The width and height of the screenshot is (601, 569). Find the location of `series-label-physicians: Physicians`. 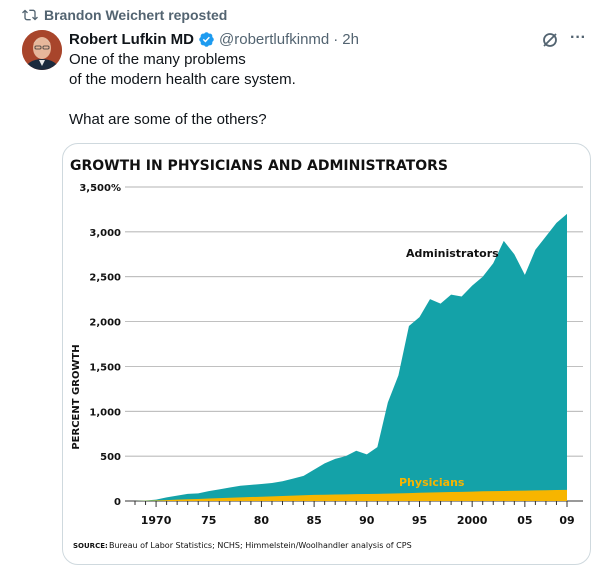

series-label-physicians: Physicians is located at coordinates (432, 482).